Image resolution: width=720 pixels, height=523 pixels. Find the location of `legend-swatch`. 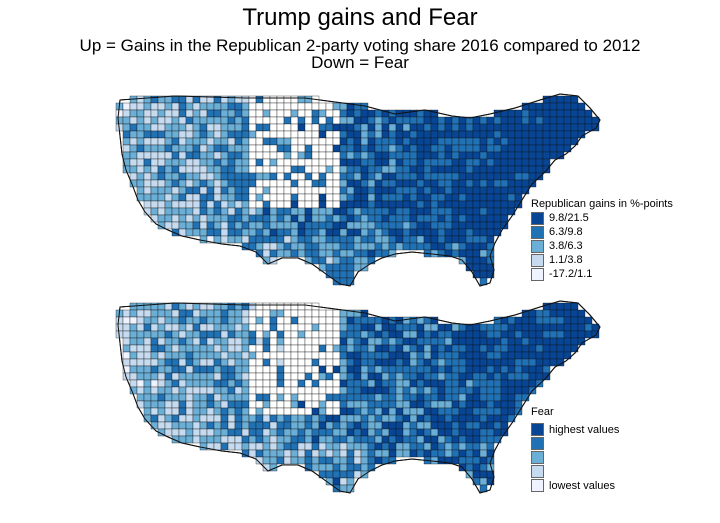

legend-swatch is located at coordinates (537, 260).